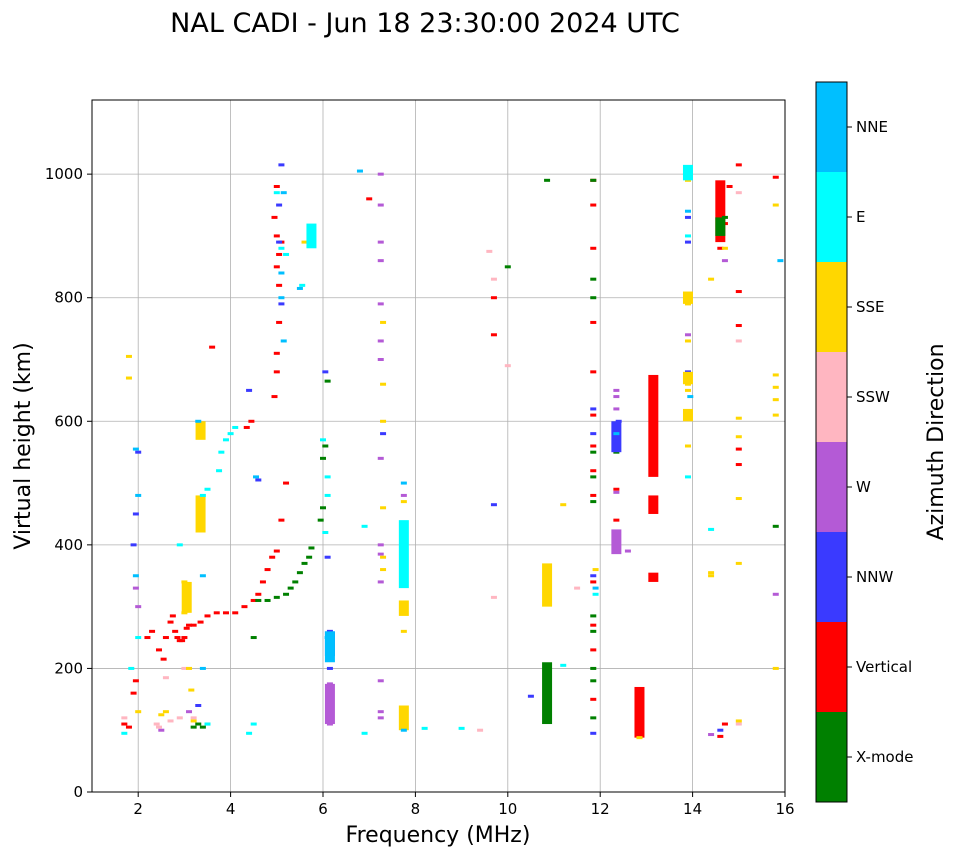 The height and width of the screenshot is (857, 958). Describe the element at coordinates (507, 809) in the screenshot. I see `x-tick-label: 10` at that location.